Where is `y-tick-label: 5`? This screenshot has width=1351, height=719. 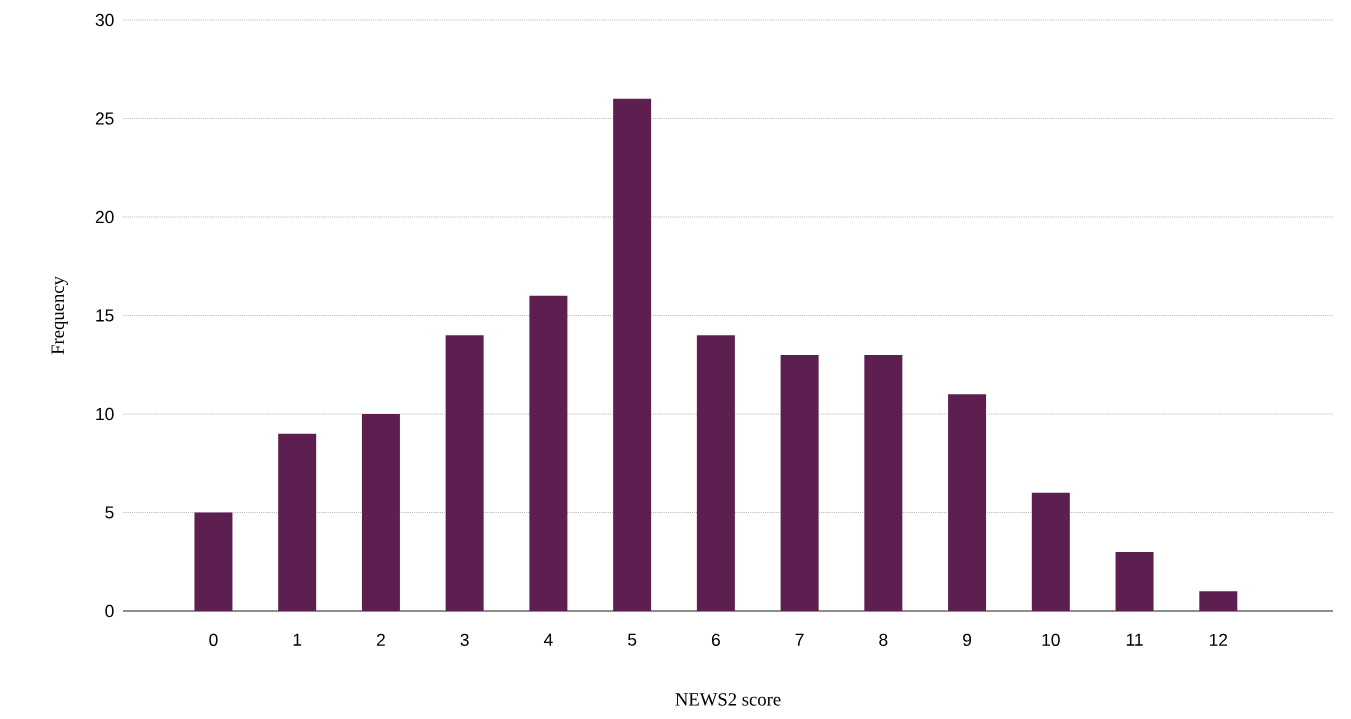 y-tick-label: 5 is located at coordinates (109, 512).